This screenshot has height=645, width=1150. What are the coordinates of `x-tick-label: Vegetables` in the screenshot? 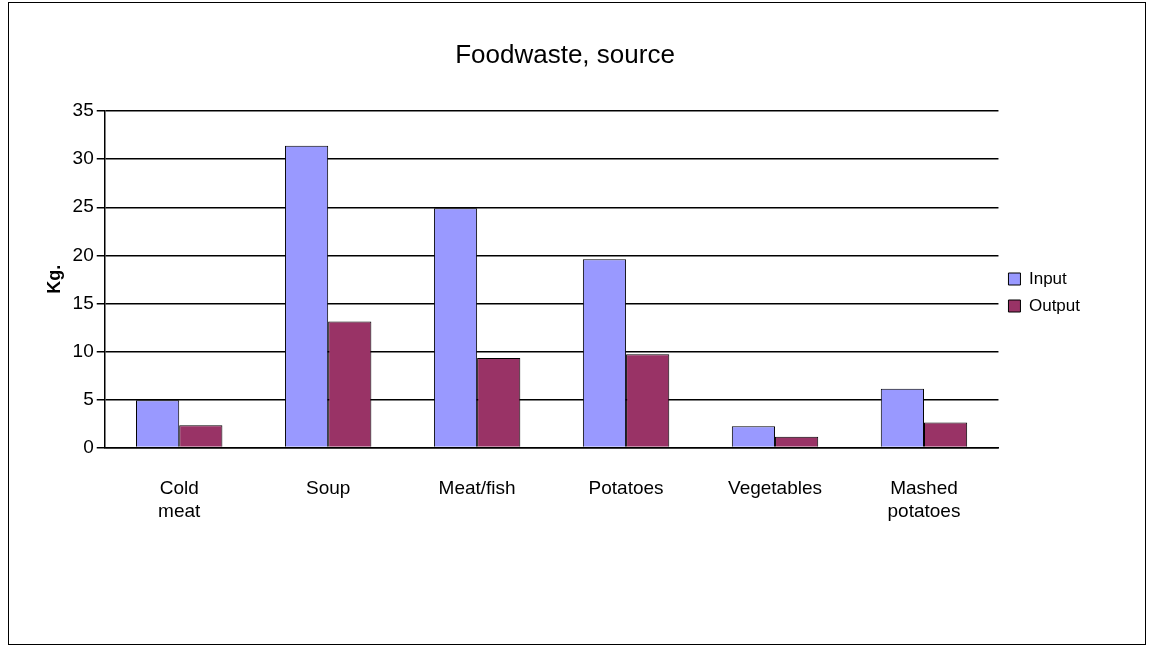 It's located at (775, 488).